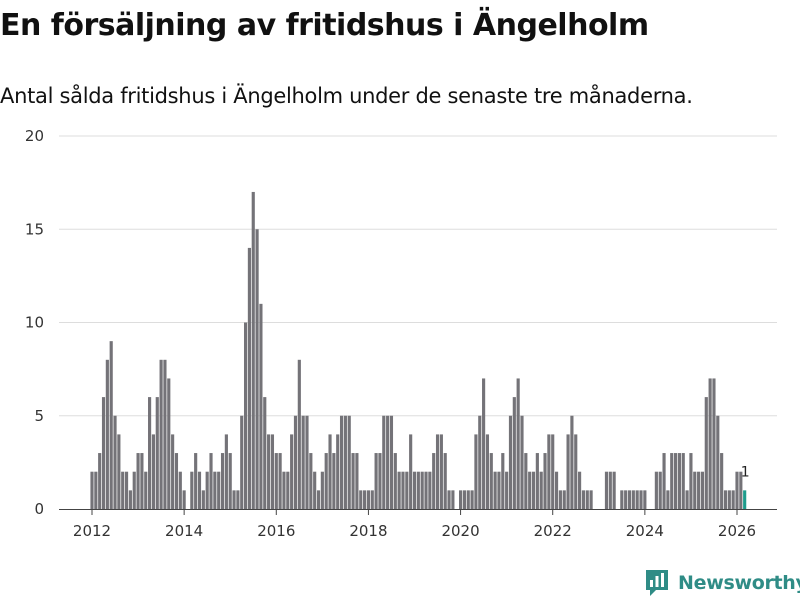 Image resolution: width=800 pixels, height=600 pixels. What do you see at coordinates (745, 472) in the screenshot?
I see `data-label-latest: 1` at bounding box center [745, 472].